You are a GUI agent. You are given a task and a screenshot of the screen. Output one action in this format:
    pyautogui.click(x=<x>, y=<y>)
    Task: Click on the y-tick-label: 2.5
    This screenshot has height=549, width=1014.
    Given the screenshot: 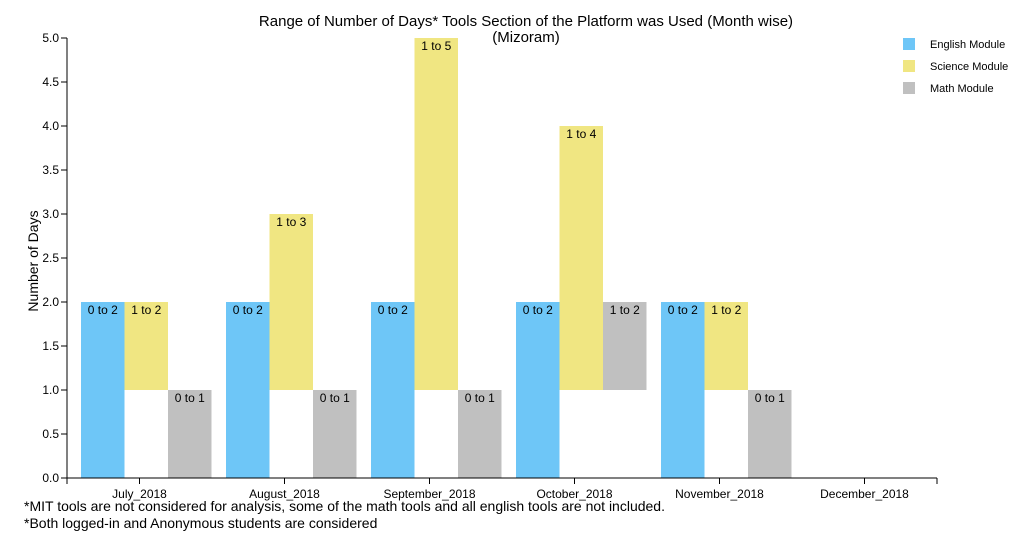 What is the action you would take?
    pyautogui.click(x=50, y=258)
    